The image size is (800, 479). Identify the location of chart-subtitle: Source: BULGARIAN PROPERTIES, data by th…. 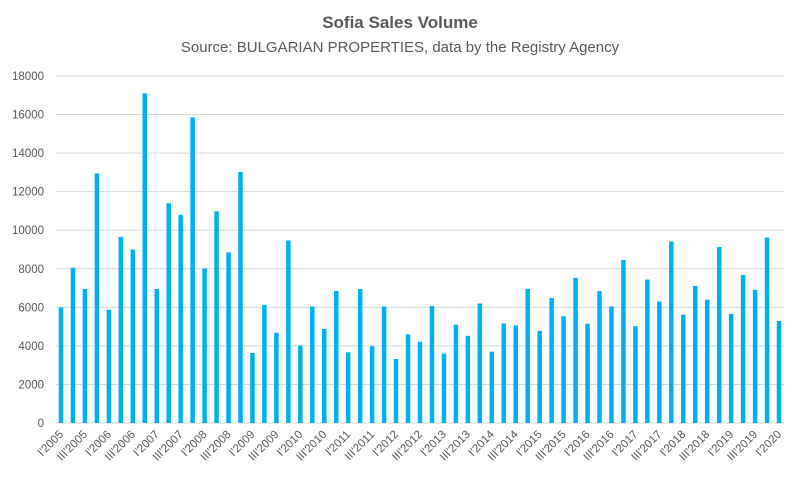
(400, 47).